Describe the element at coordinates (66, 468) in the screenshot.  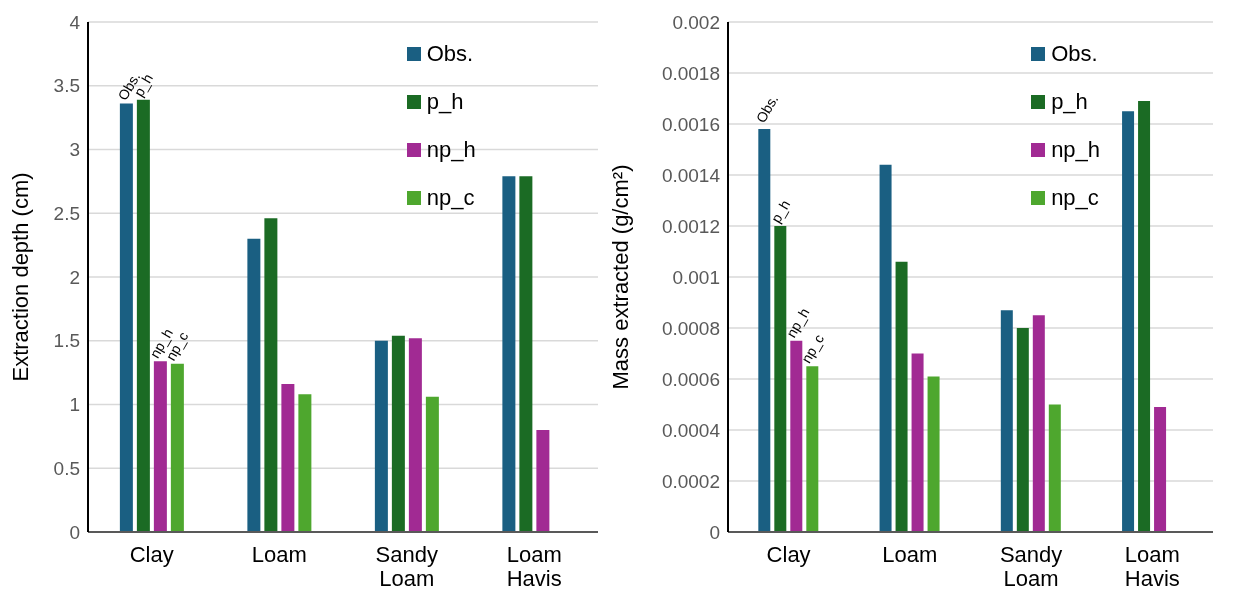
I see `y-tick-label: 0.5` at that location.